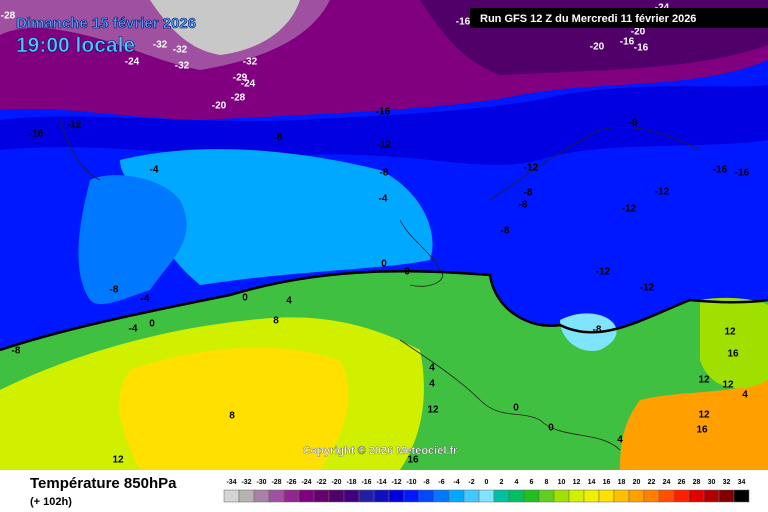 The width and height of the screenshot is (768, 512). Describe the element at coordinates (396, 482) in the screenshot. I see `legend-label: -12` at that location.